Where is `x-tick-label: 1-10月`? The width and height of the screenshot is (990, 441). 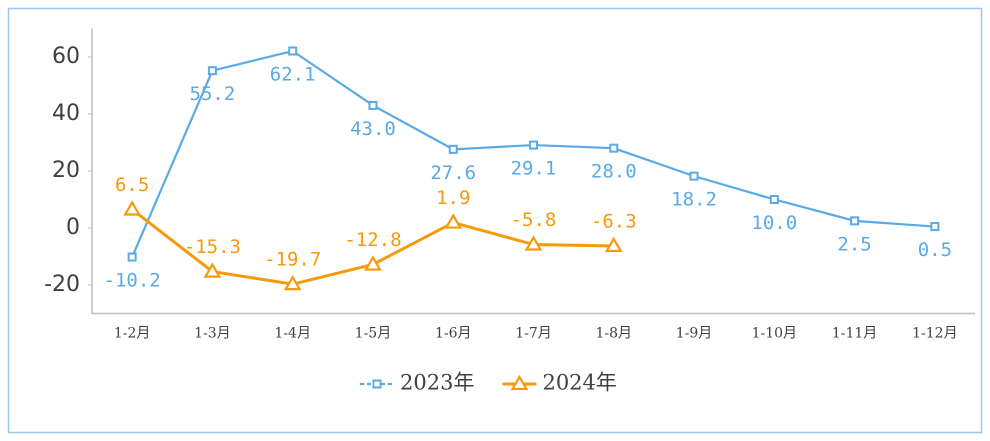 x-tick-label: 1-10月 is located at coordinates (774, 334).